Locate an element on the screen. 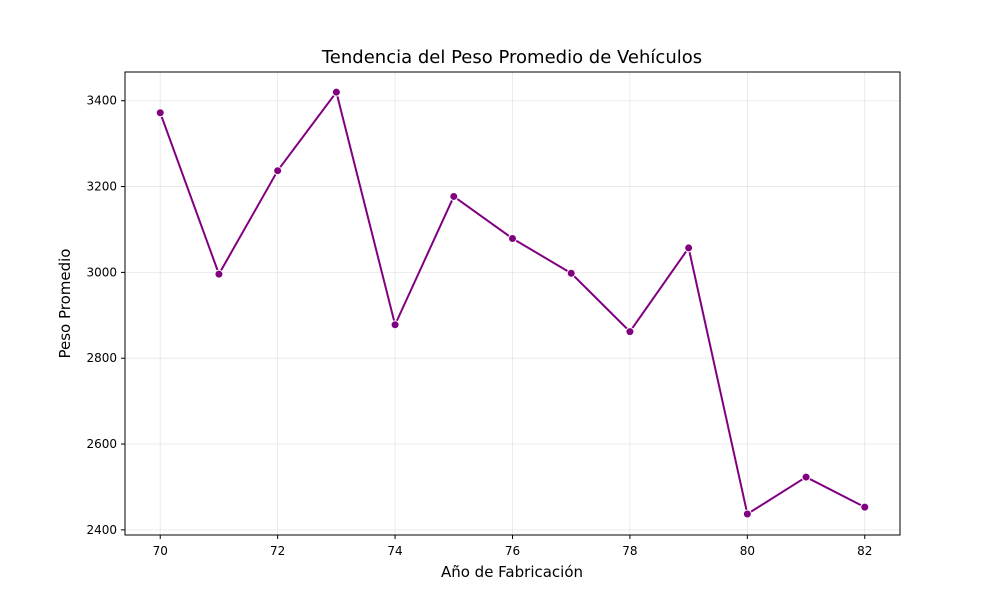  y-tick-label: 3200 is located at coordinates (101, 187).